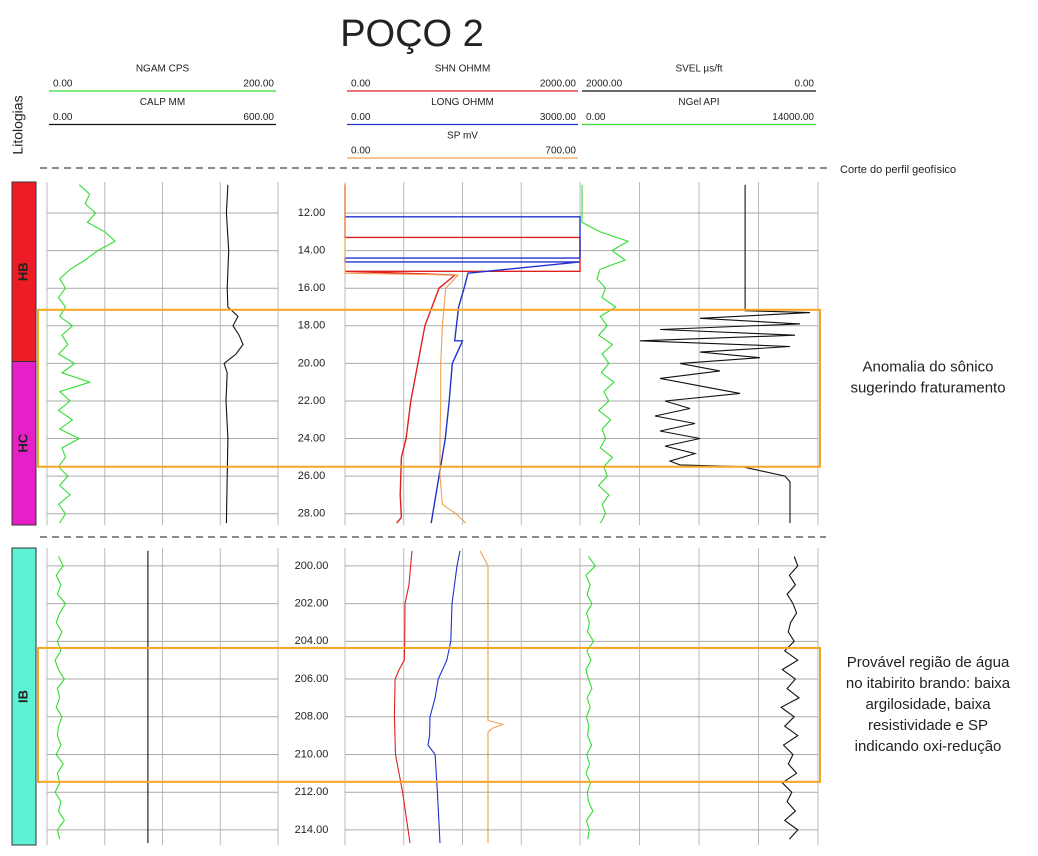  What do you see at coordinates (312, 717) in the screenshot?
I see `depth-tick-label: 208.00` at bounding box center [312, 717].